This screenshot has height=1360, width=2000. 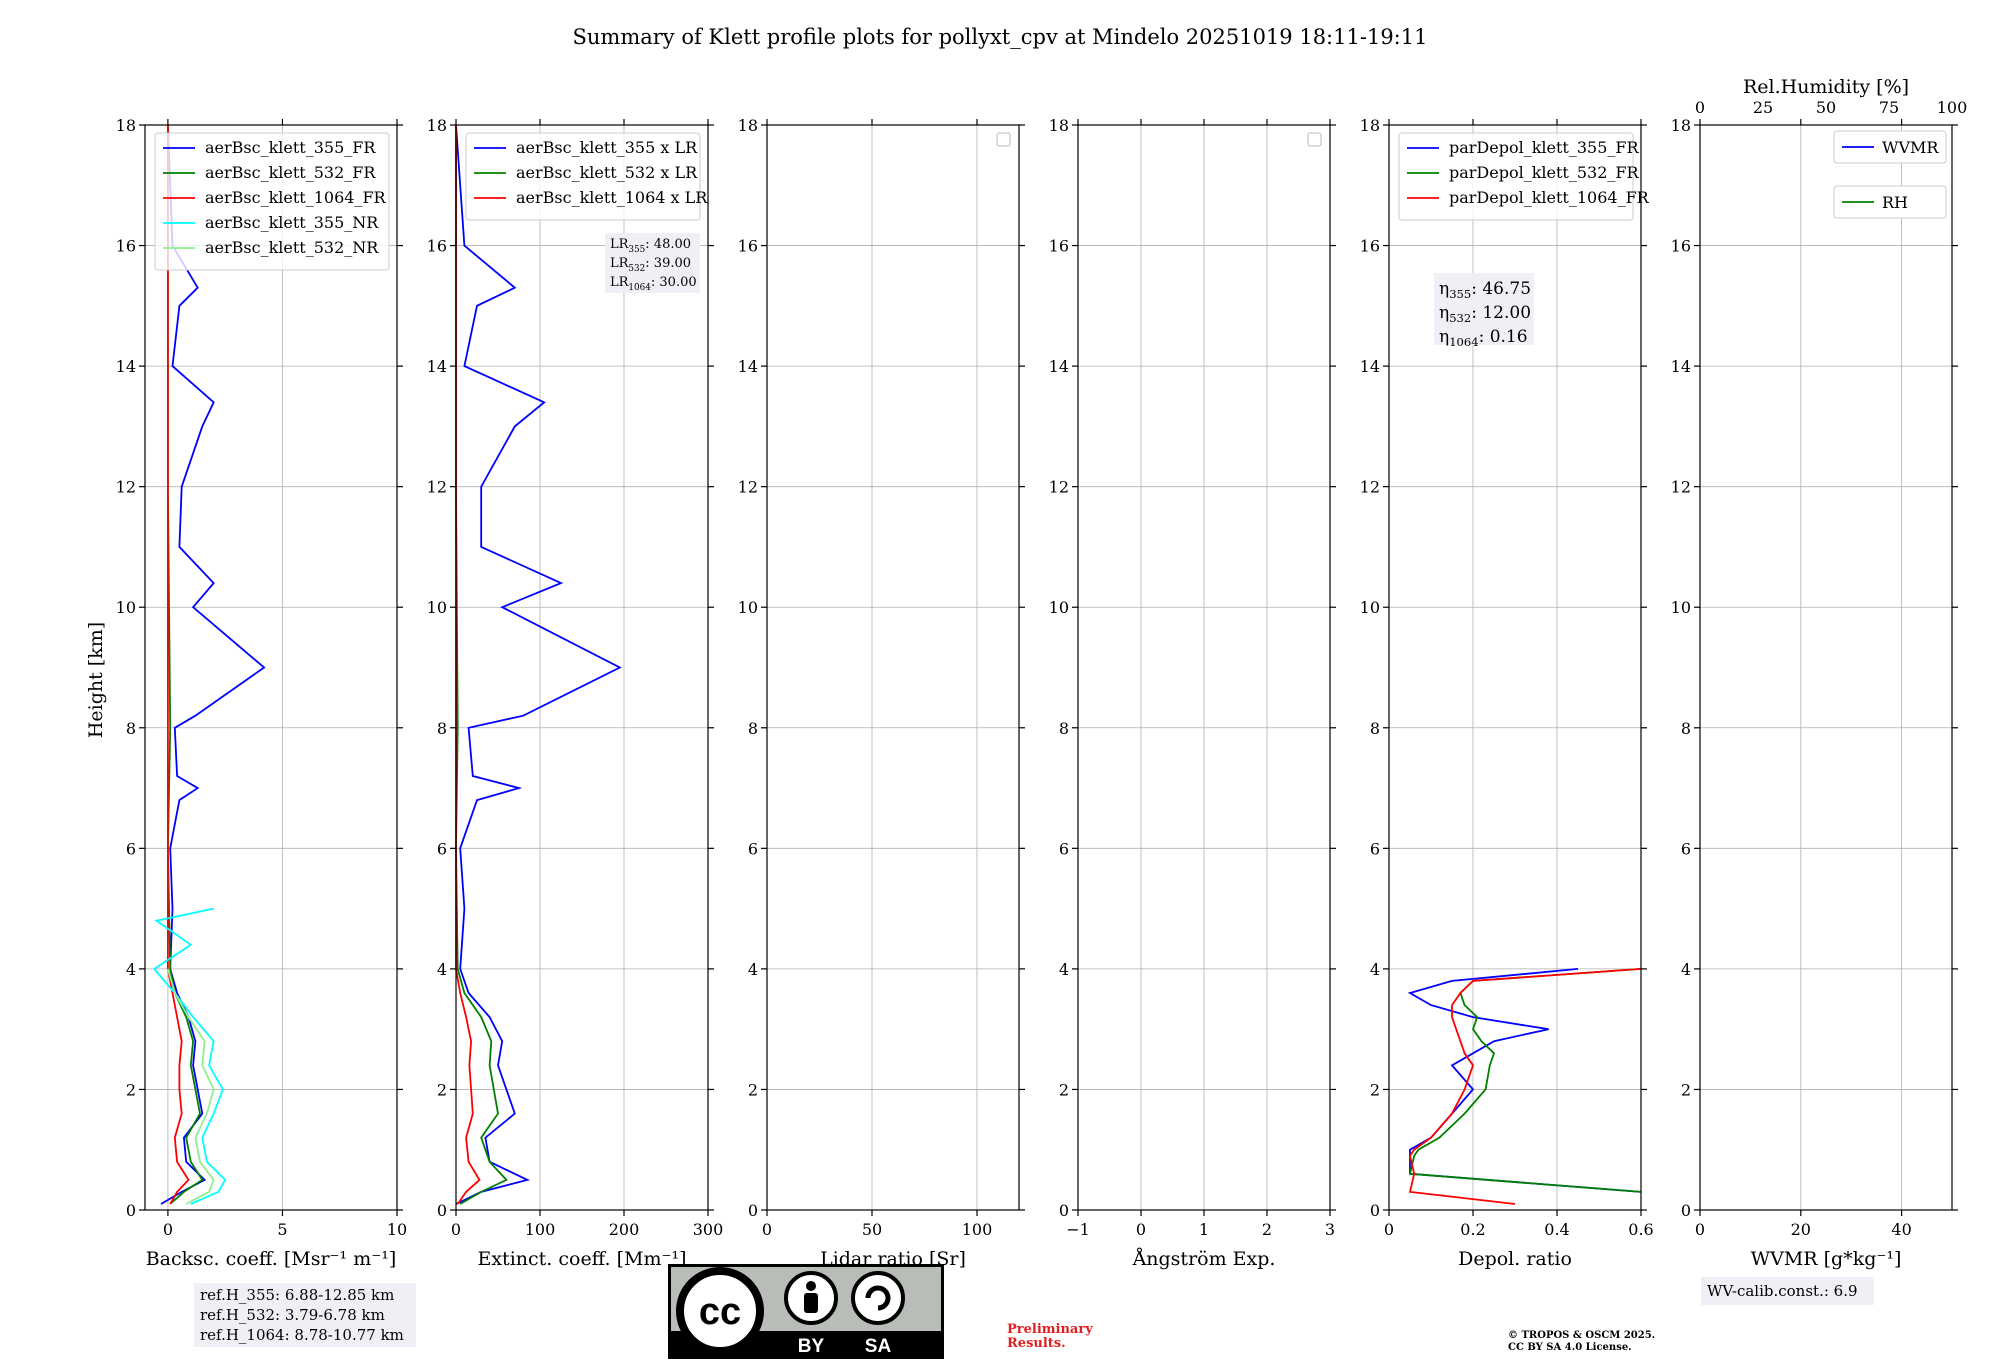 What do you see at coordinates (1078, 1229) in the screenshot?
I see `x-tick-label: −1` at bounding box center [1078, 1229].